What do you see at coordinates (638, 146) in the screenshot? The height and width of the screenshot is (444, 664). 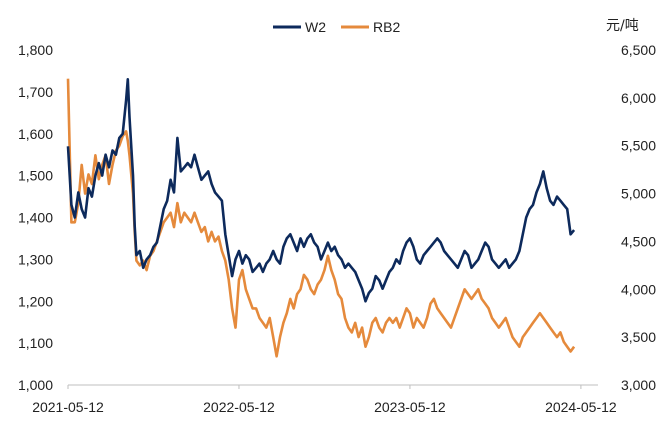 I see `right-tick-label: 5,500` at bounding box center [638, 146].